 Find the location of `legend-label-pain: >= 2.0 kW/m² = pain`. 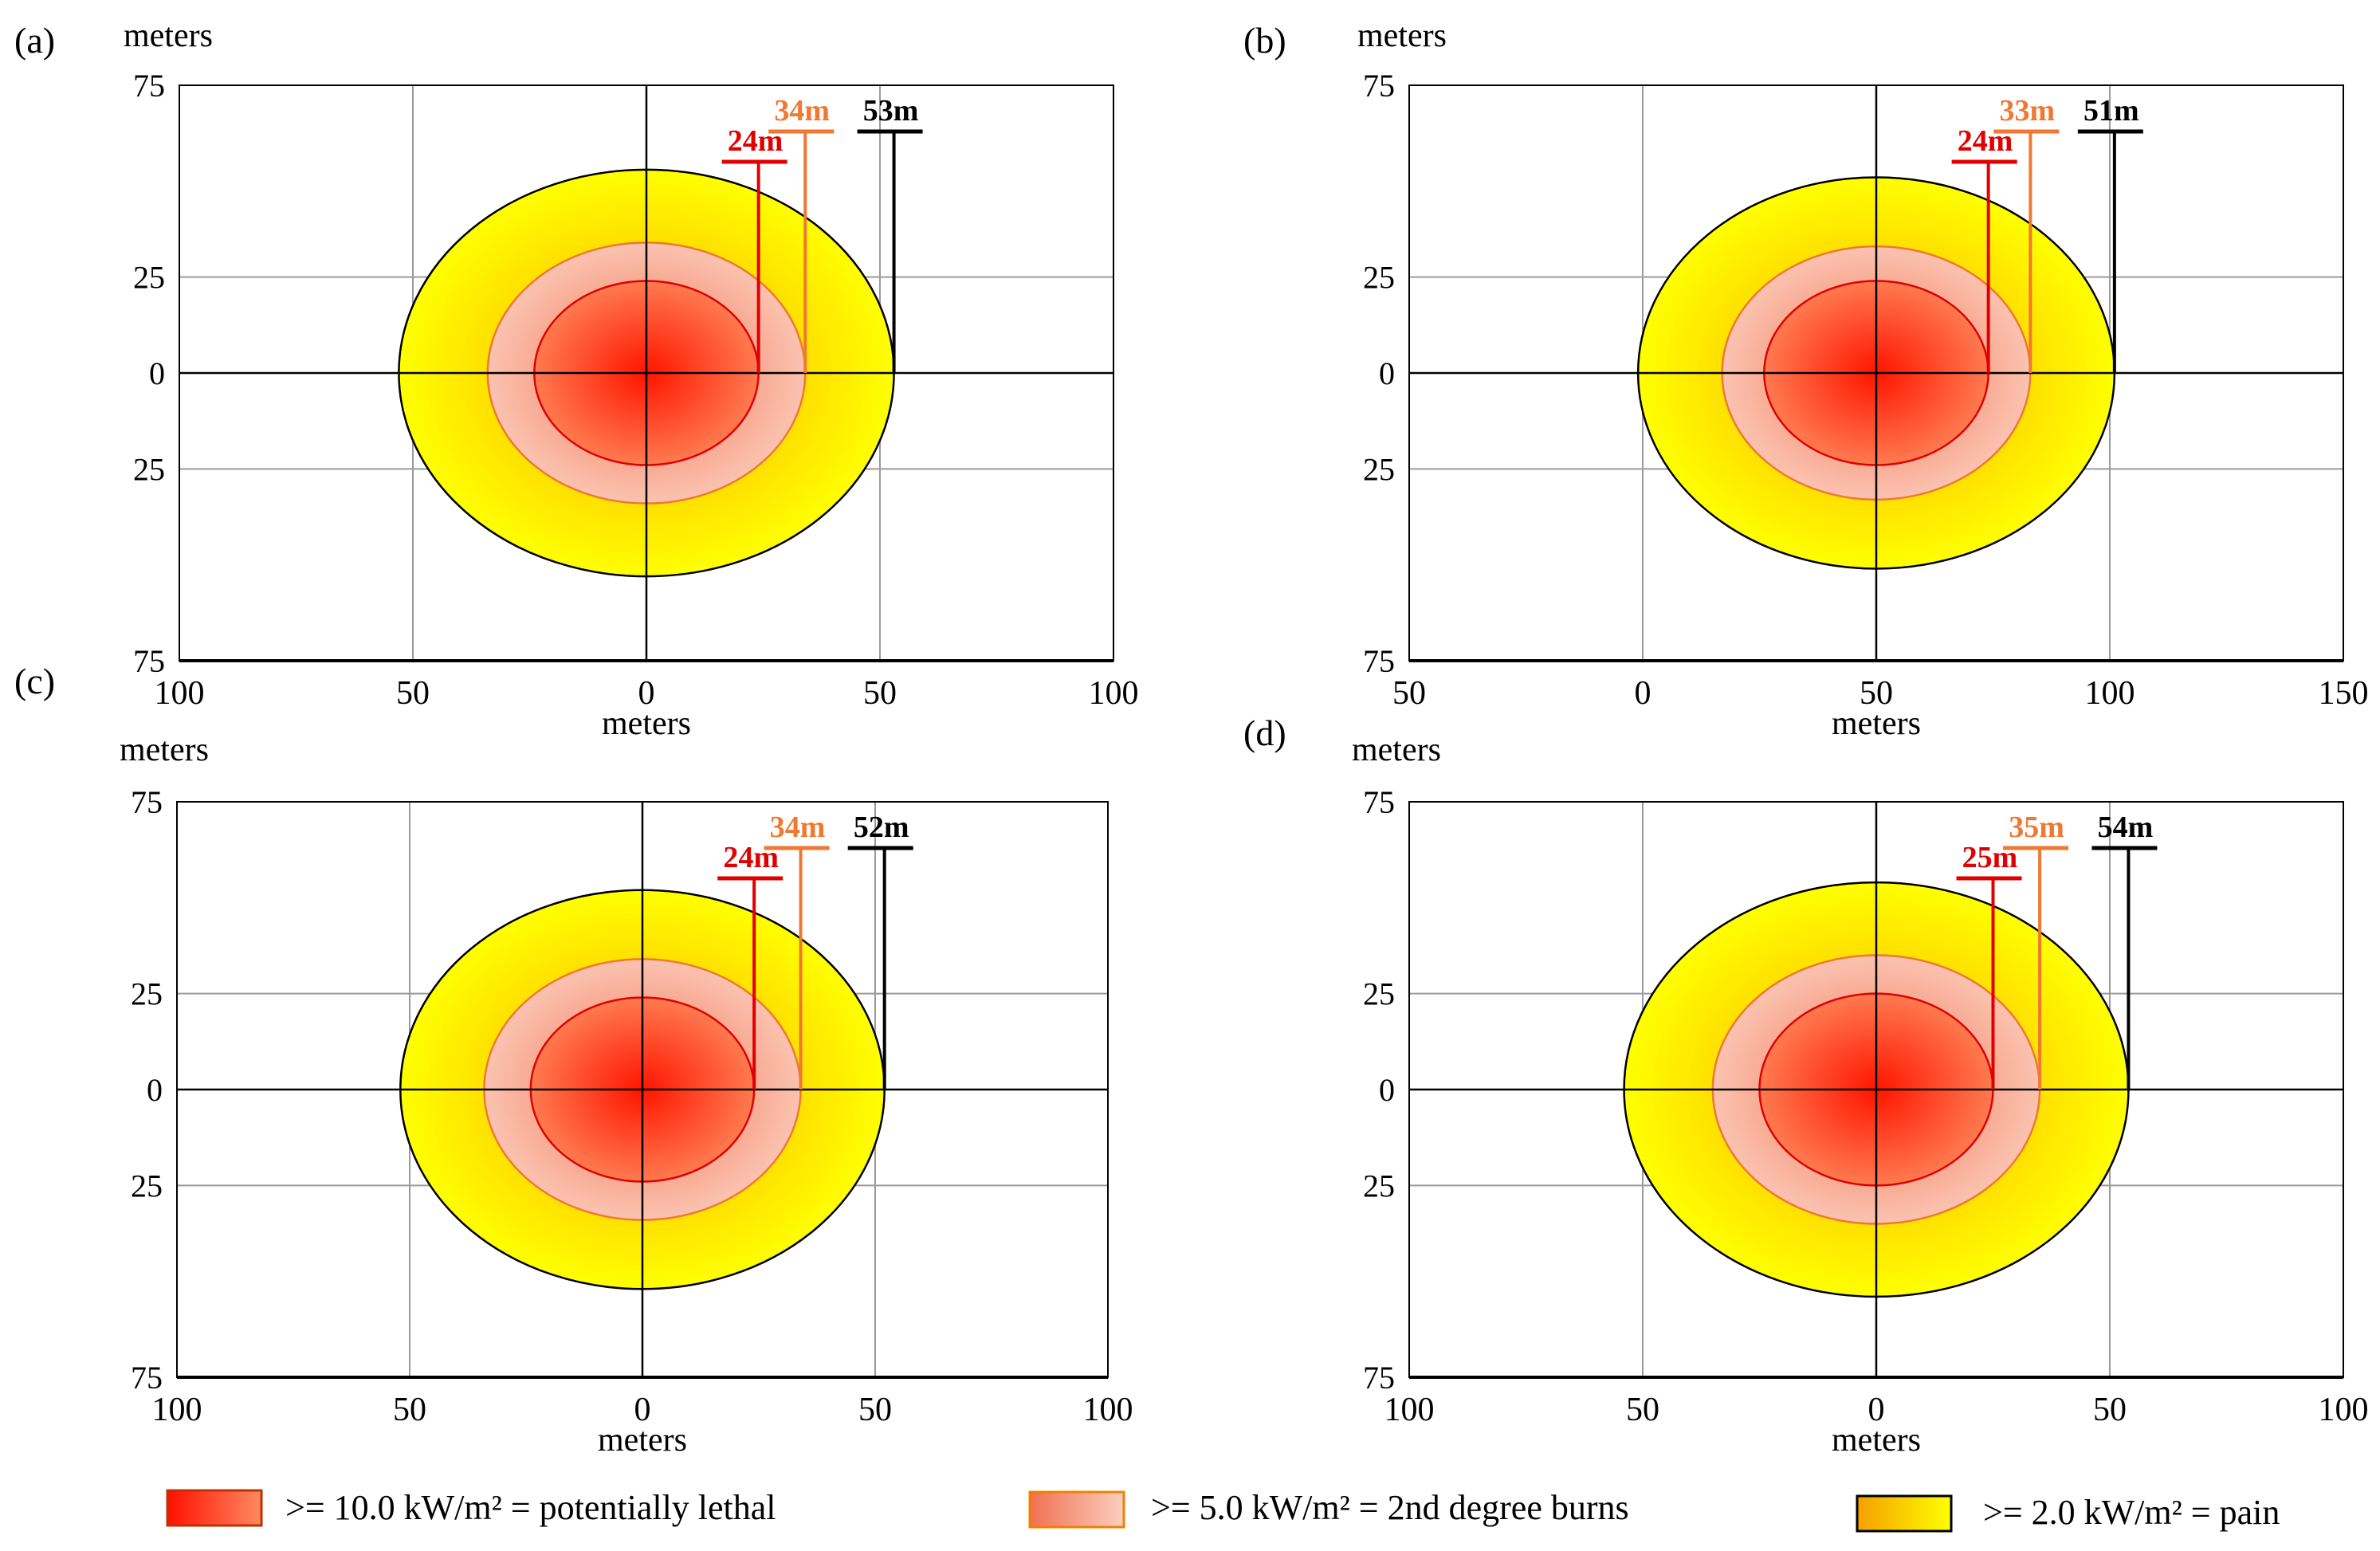

legend-label-pain: >= 2.0 kW/m² = pain is located at coordinates (2131, 1512).